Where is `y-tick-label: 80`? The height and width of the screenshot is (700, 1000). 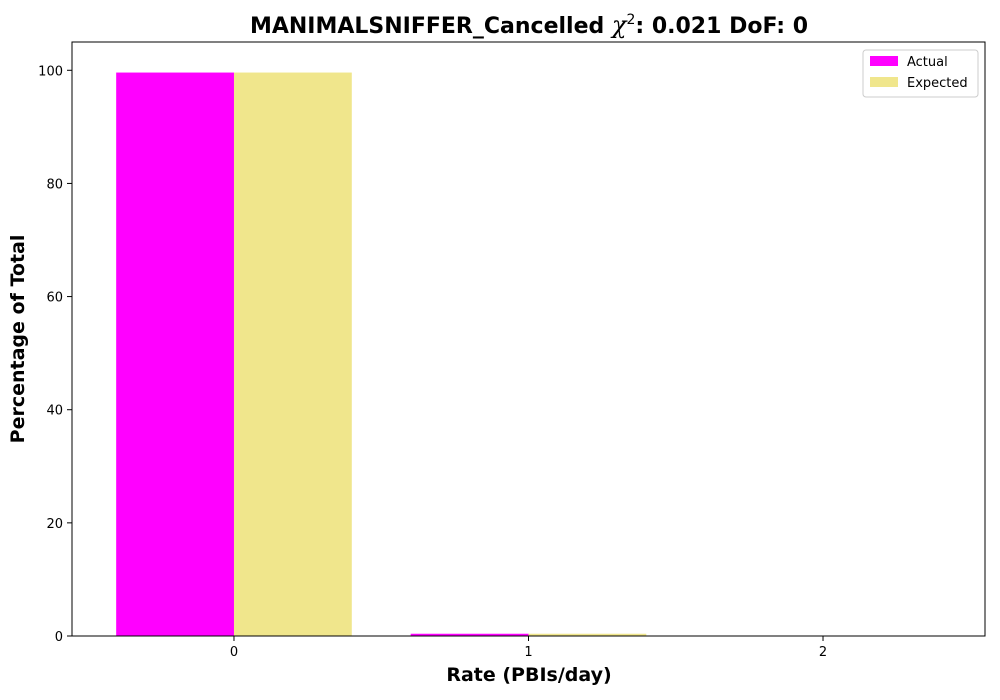
y-tick-label: 80 is located at coordinates (54, 184).